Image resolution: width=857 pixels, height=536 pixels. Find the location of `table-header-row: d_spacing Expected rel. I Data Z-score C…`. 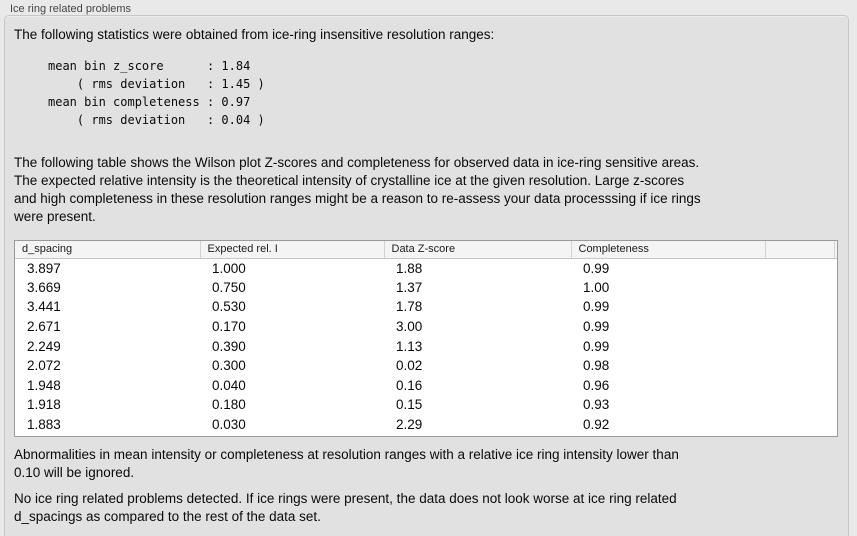

table-header-row: d_spacing Expected rel. I Data Z-score C… is located at coordinates (426, 250).